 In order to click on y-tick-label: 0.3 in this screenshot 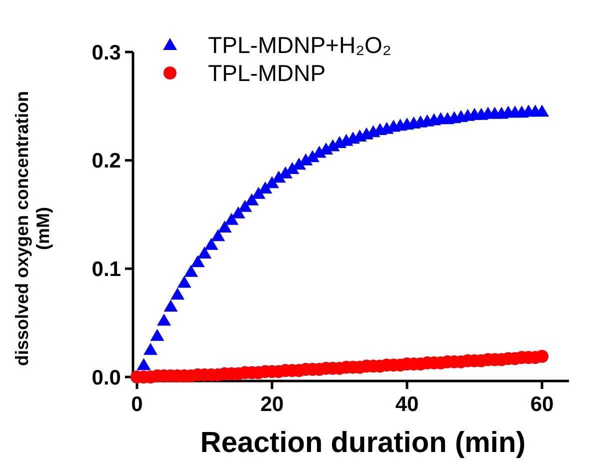, I will do `click(106, 52)`.